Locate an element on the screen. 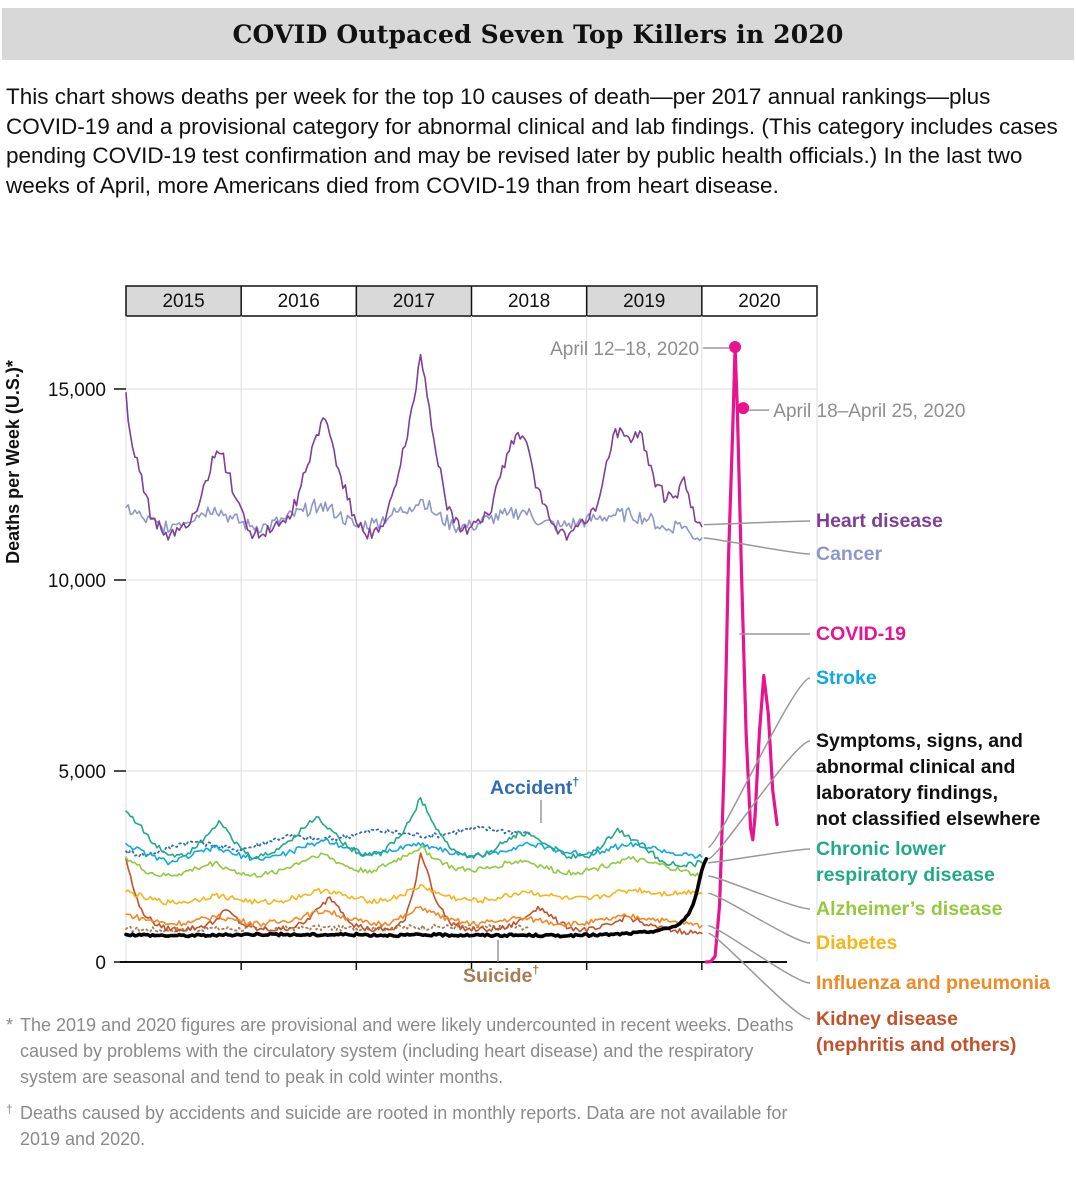  series-label-kidney-disease-nephritis-and-others: Kidney disease (nephritis and others) is located at coordinates (861, 994).